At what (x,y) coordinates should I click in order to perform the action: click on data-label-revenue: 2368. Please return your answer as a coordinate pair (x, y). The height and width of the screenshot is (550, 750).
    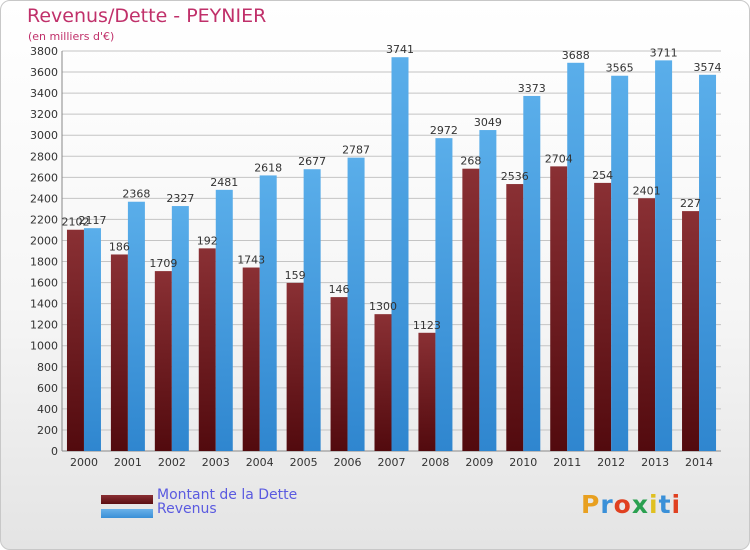
    Looking at the image, I should click on (136, 194).